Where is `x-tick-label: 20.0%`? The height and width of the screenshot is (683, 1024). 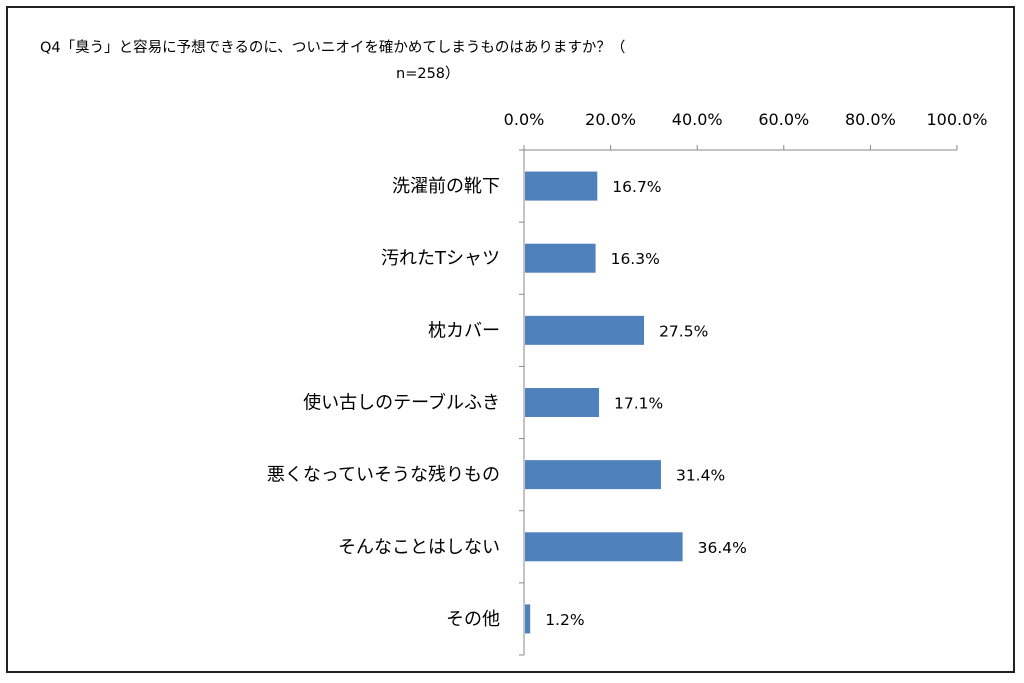 x-tick-label: 20.0% is located at coordinates (610, 119).